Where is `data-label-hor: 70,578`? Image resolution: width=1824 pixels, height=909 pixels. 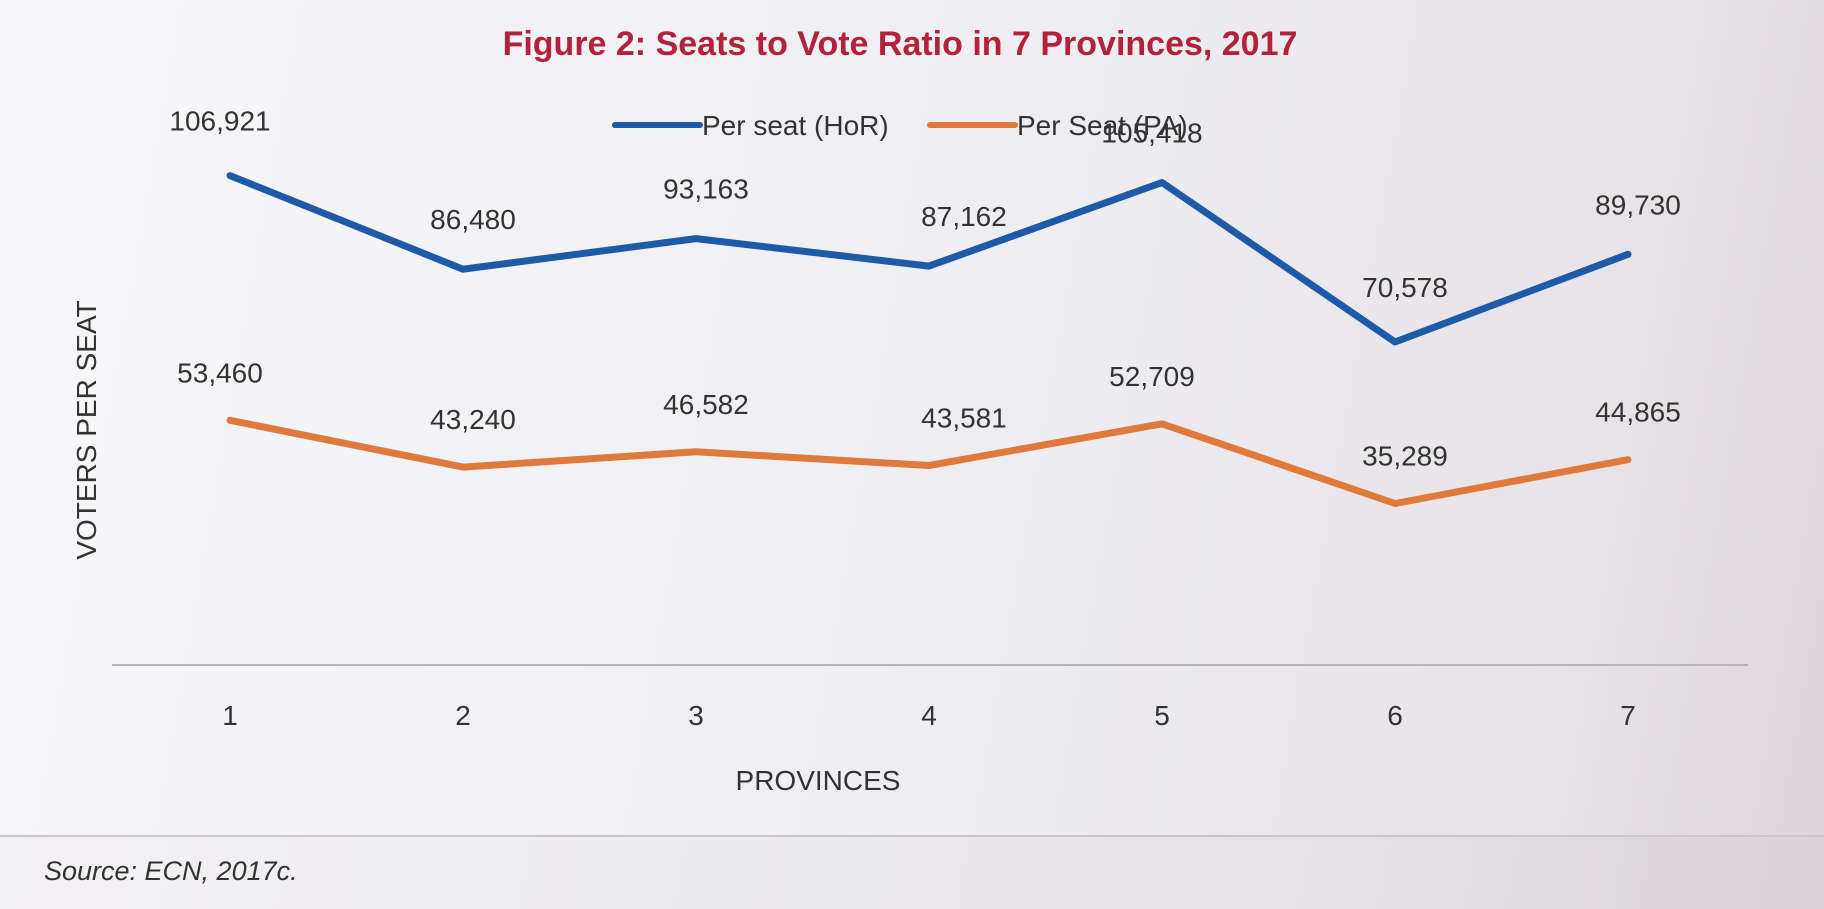 data-label-hor: 70,578 is located at coordinates (1405, 287).